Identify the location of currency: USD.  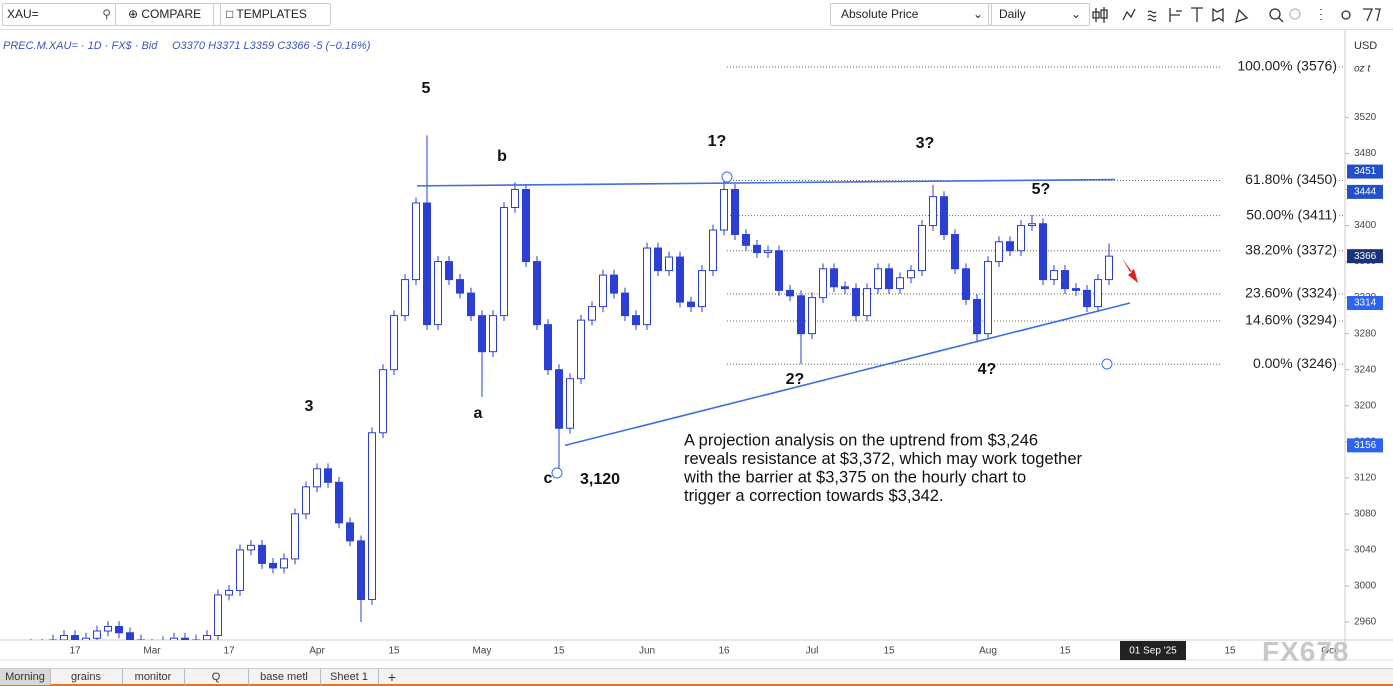
(1365, 46).